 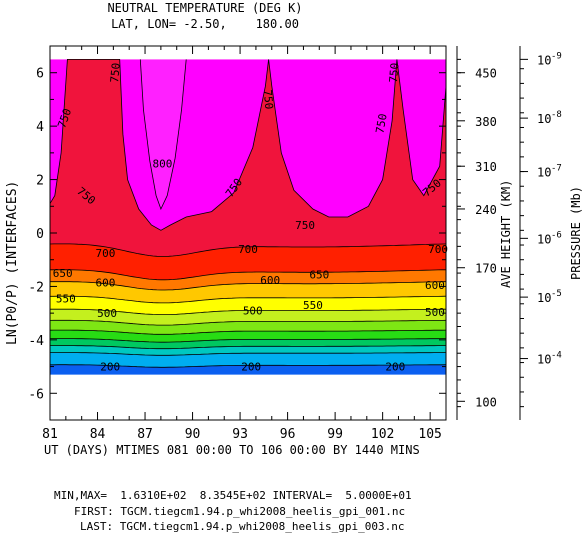 What do you see at coordinates (36, 394) in the screenshot?
I see `y-tick-label: -6` at bounding box center [36, 394].